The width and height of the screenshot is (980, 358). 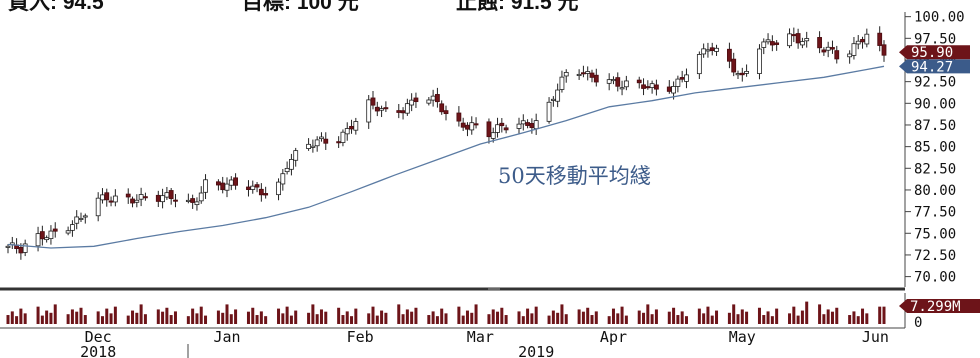 What do you see at coordinates (446, 312) in the screenshot?
I see `volume-bars` at bounding box center [446, 312].